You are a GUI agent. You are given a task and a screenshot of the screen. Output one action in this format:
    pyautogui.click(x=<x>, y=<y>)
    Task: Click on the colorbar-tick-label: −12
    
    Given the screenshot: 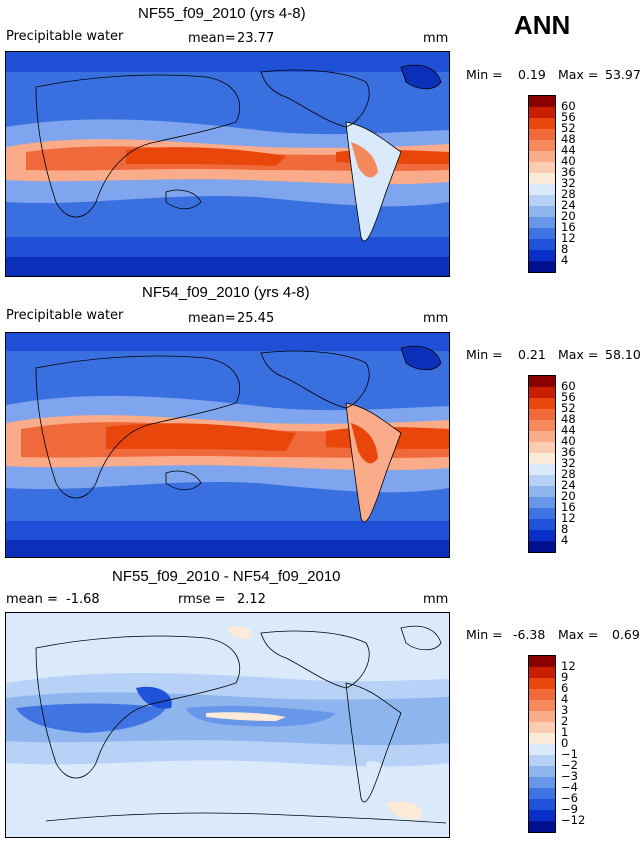 What is the action you would take?
    pyautogui.click(x=573, y=820)
    